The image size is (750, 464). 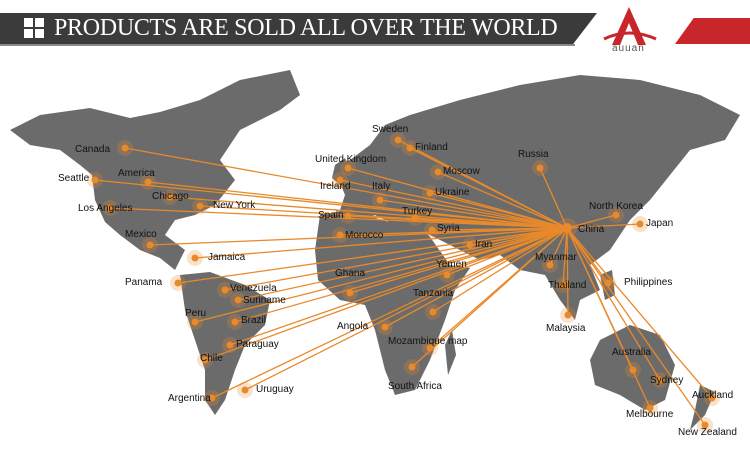 What do you see at coordinates (340, 180) in the screenshot?
I see `marker-ireland` at bounding box center [340, 180].